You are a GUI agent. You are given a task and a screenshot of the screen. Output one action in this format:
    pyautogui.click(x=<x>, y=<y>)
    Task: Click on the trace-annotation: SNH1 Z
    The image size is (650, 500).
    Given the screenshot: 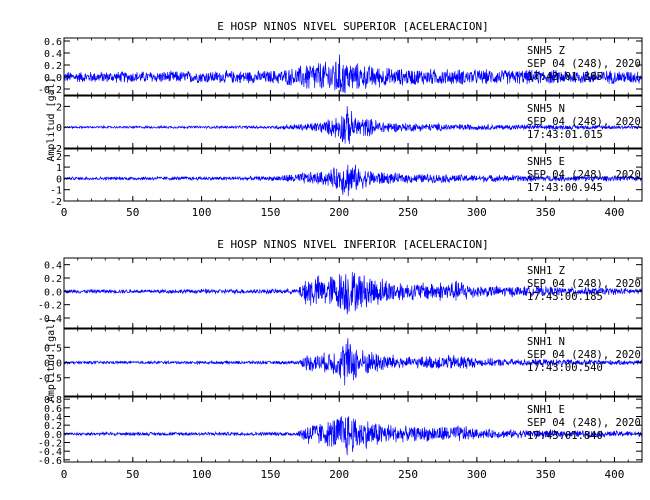 What is the action you would take?
    pyautogui.click(x=546, y=271)
    